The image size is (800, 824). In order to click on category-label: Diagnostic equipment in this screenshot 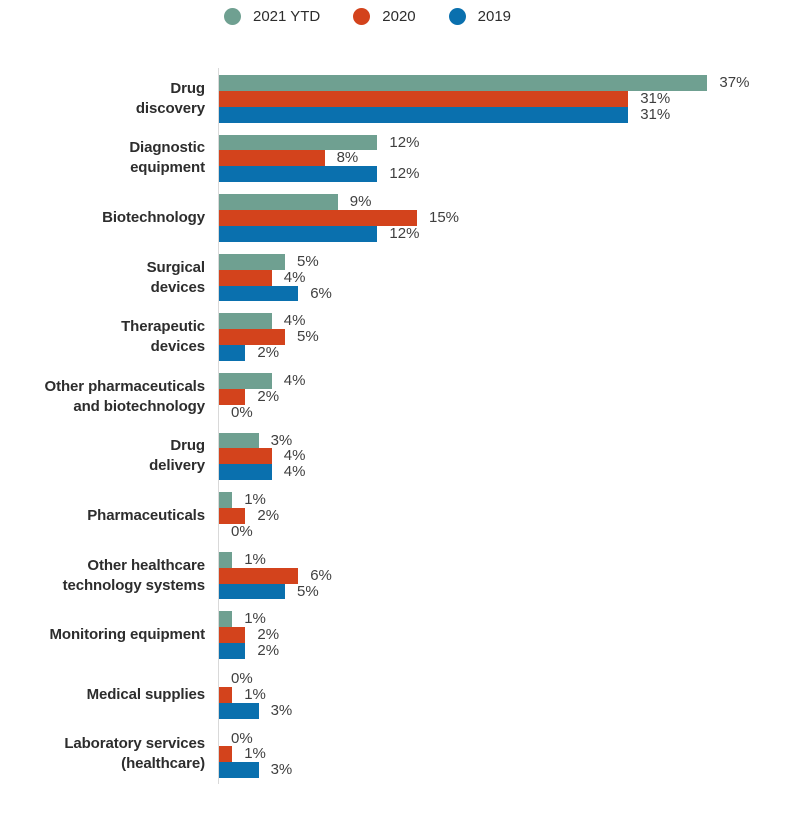, I will do `click(167, 158)`.